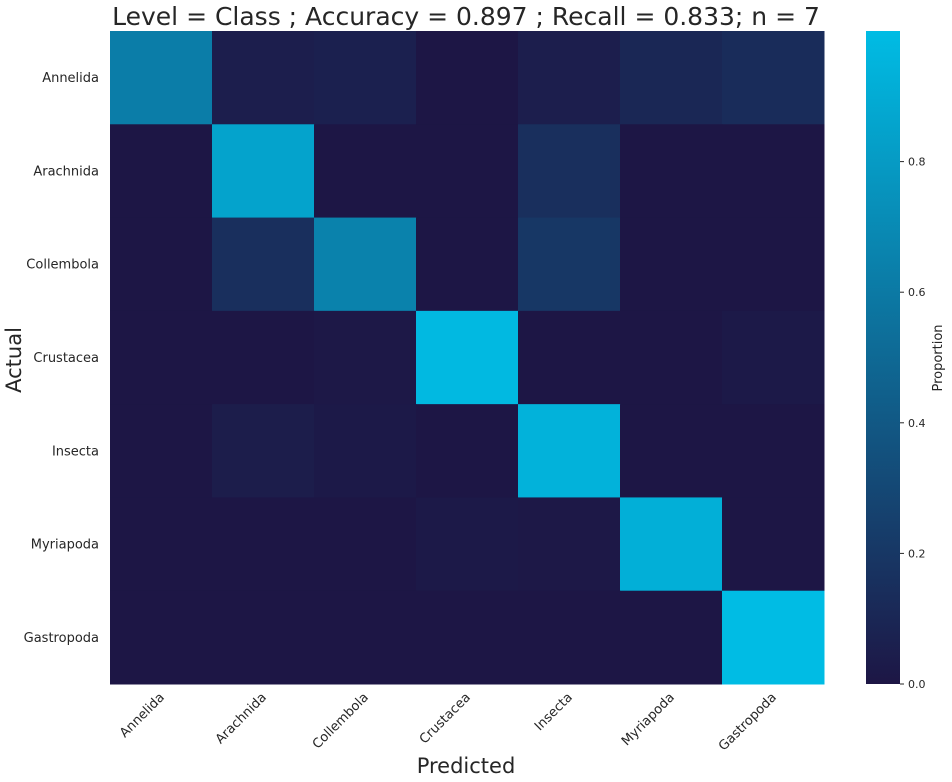 Image resolution: width=952 pixels, height=782 pixels. I want to click on colorbar-tick-label: 0.4, so click(917, 423).